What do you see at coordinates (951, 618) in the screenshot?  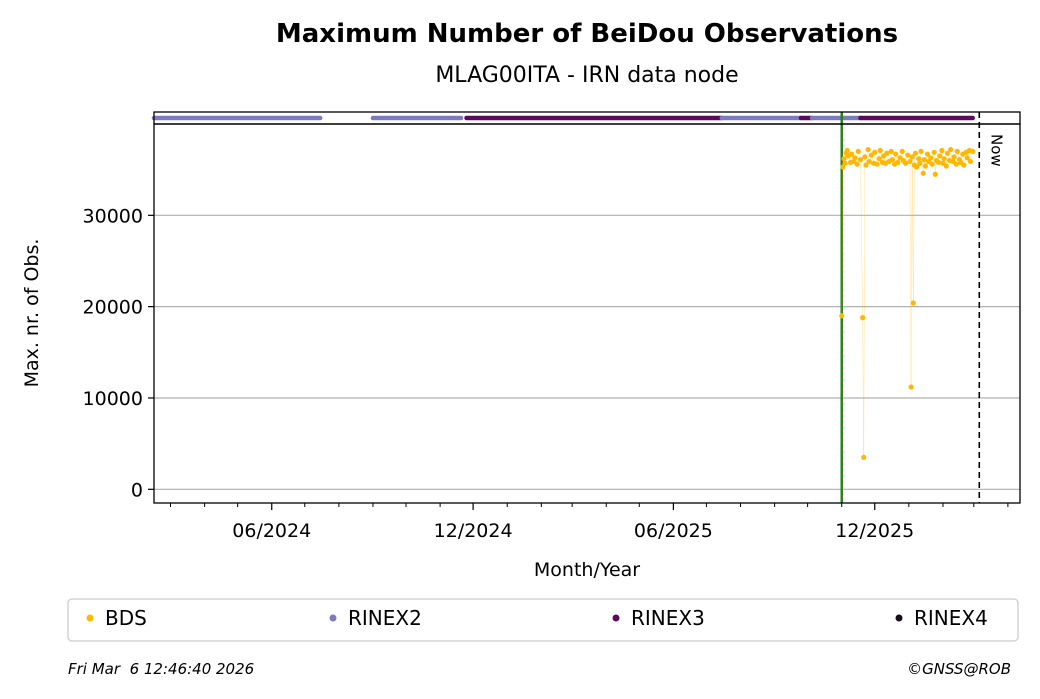 I see `legend-label-rinex4: RINEX4` at bounding box center [951, 618].